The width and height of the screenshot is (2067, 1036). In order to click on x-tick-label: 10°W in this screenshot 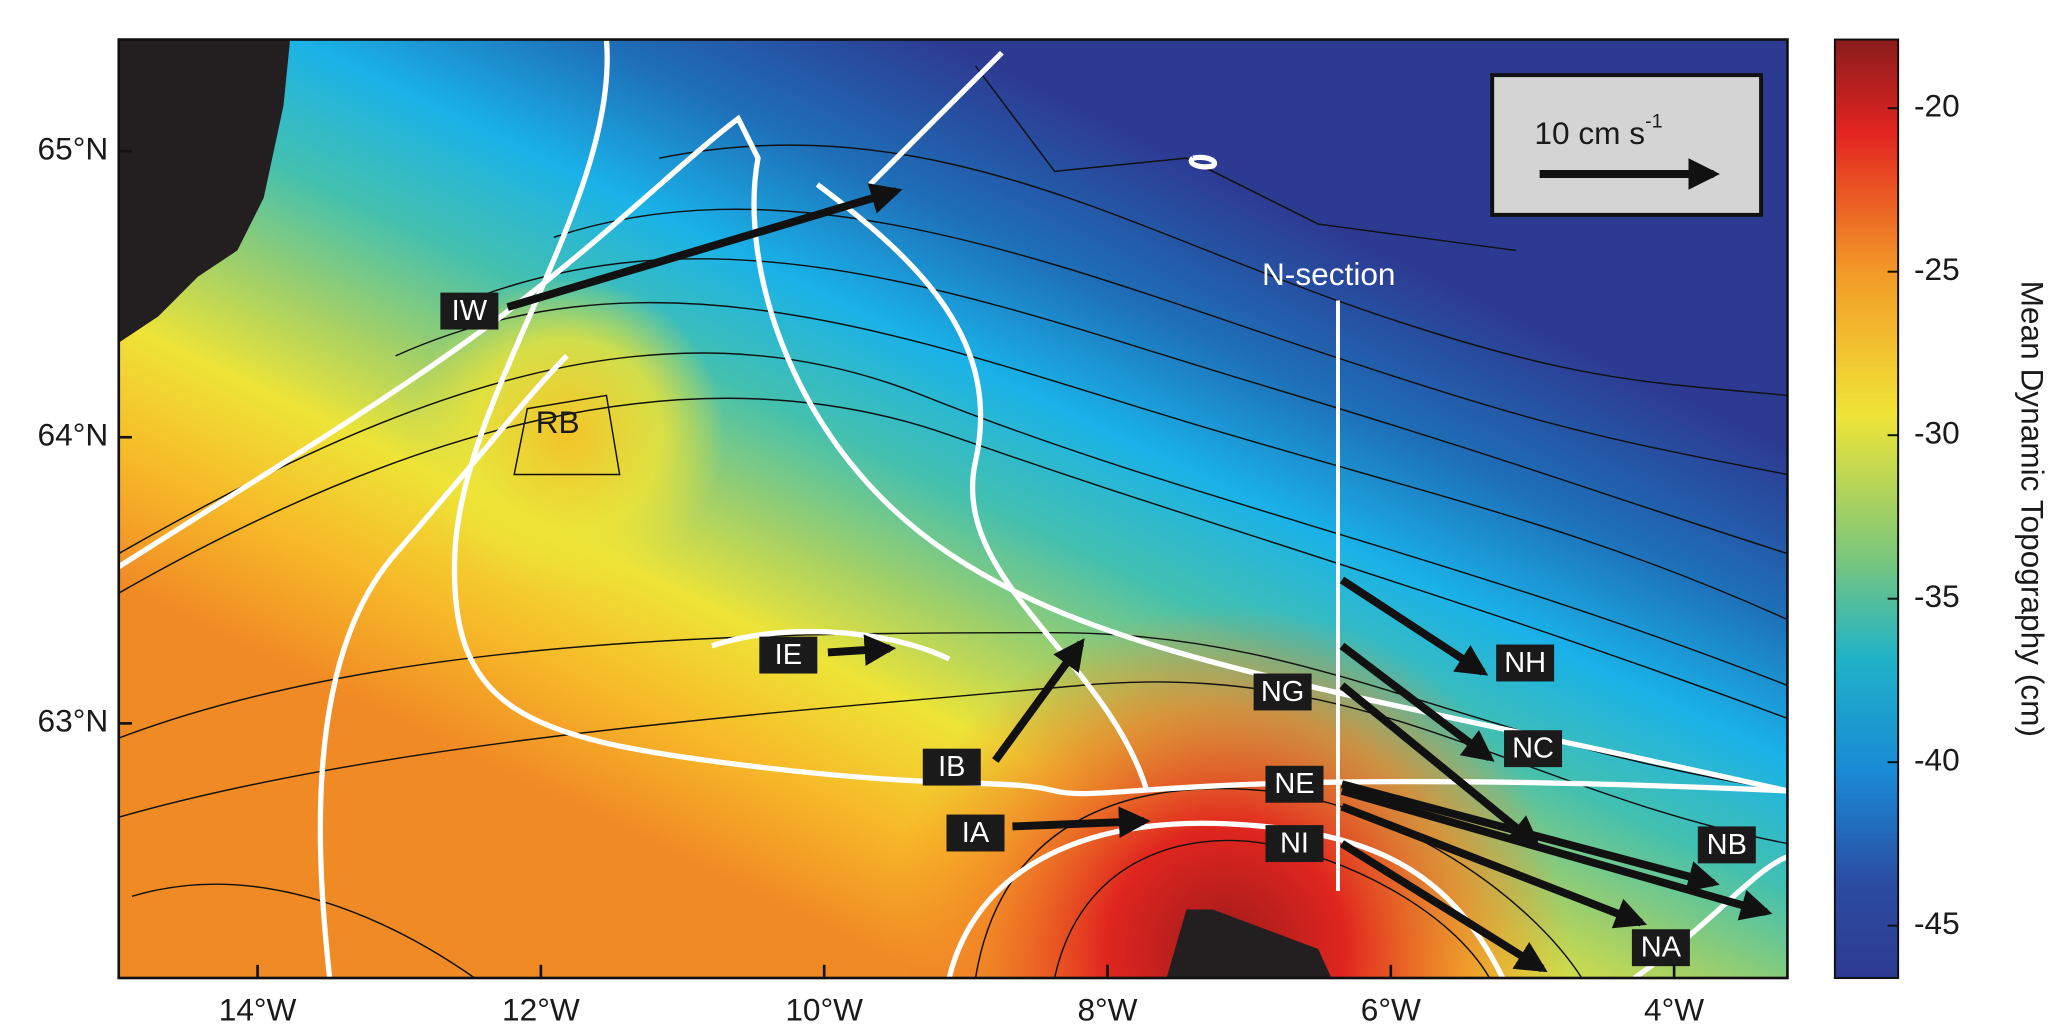, I will do `click(824, 1010)`.